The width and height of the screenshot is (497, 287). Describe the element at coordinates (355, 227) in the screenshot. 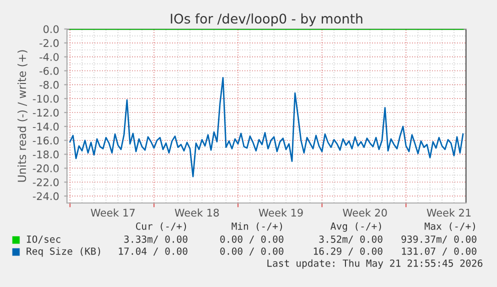

I see `text: Avg (-/+)` at that location.